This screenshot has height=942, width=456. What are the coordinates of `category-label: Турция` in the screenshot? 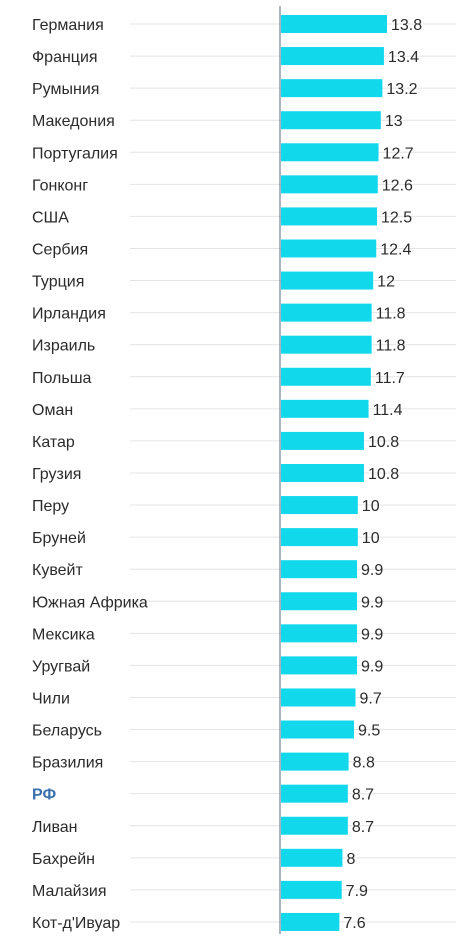 It's located at (58, 282).